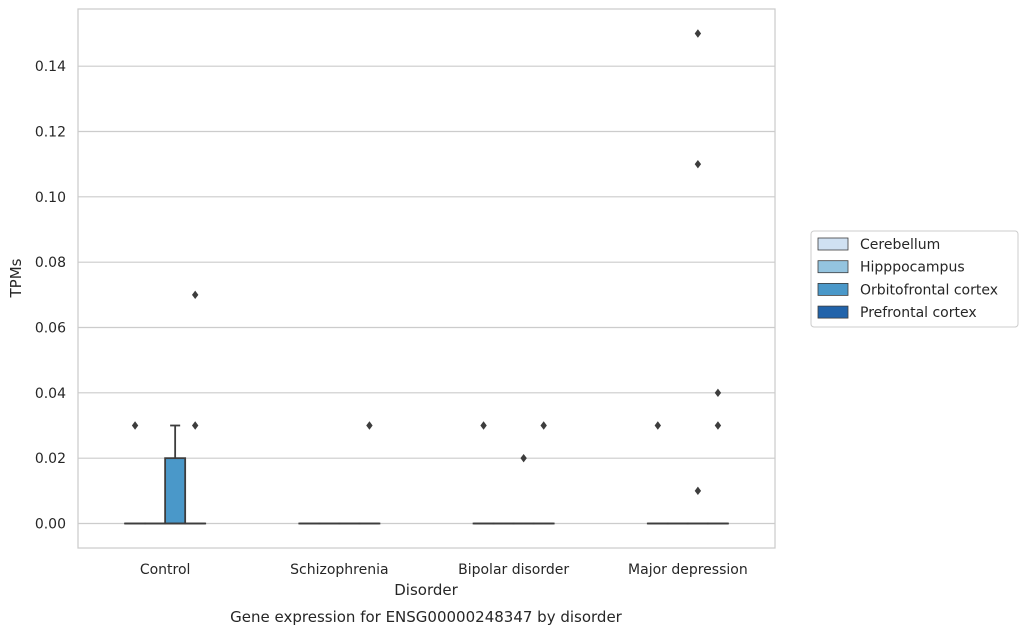 The width and height of the screenshot is (1028, 634). Describe the element at coordinates (50, 394) in the screenshot. I see `y-tick-label: 0.04` at that location.